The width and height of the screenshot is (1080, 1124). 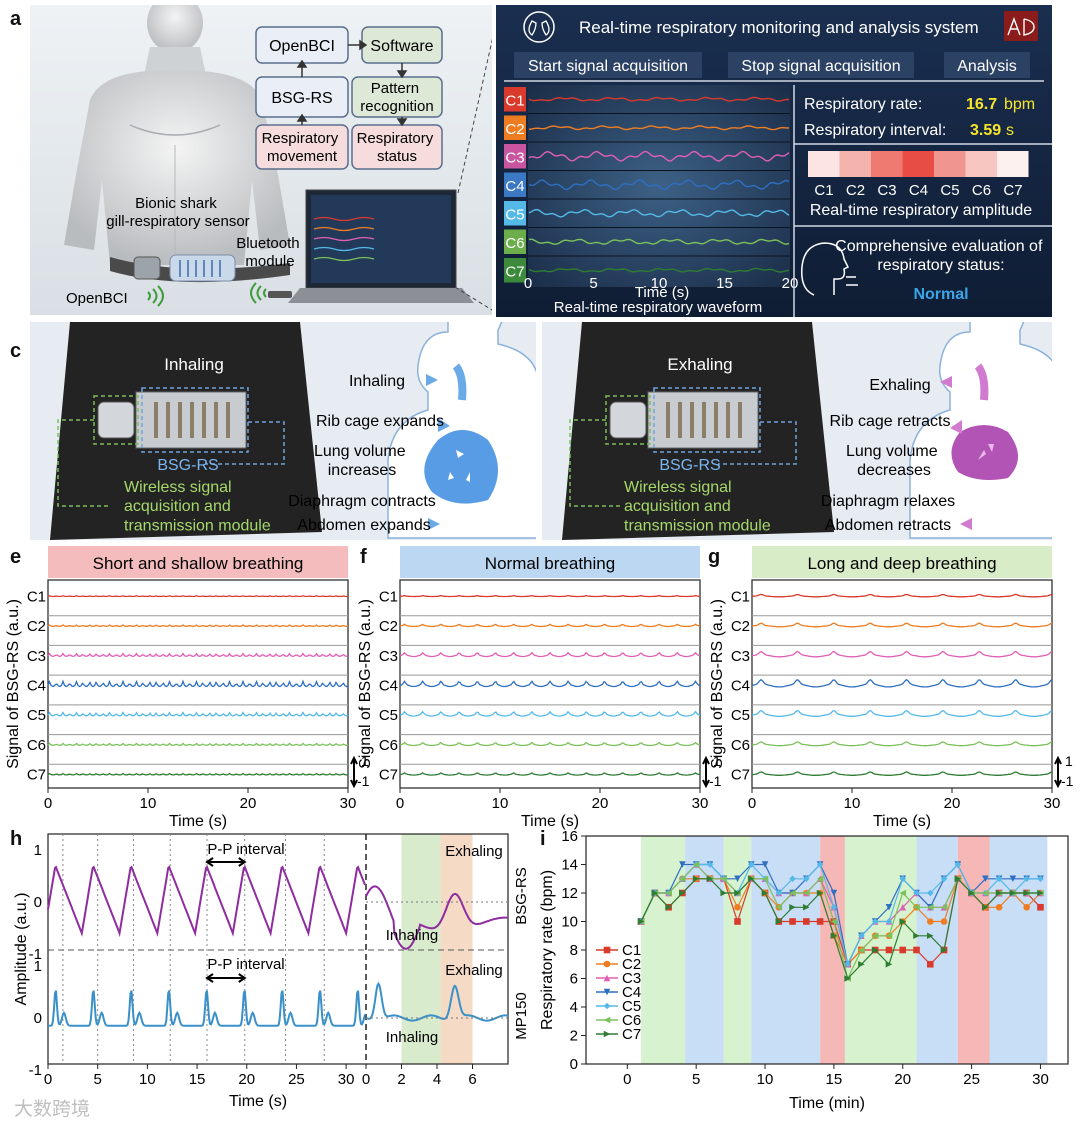 What do you see at coordinates (388, 745) in the screenshot?
I see `channel-label: C6` at bounding box center [388, 745].